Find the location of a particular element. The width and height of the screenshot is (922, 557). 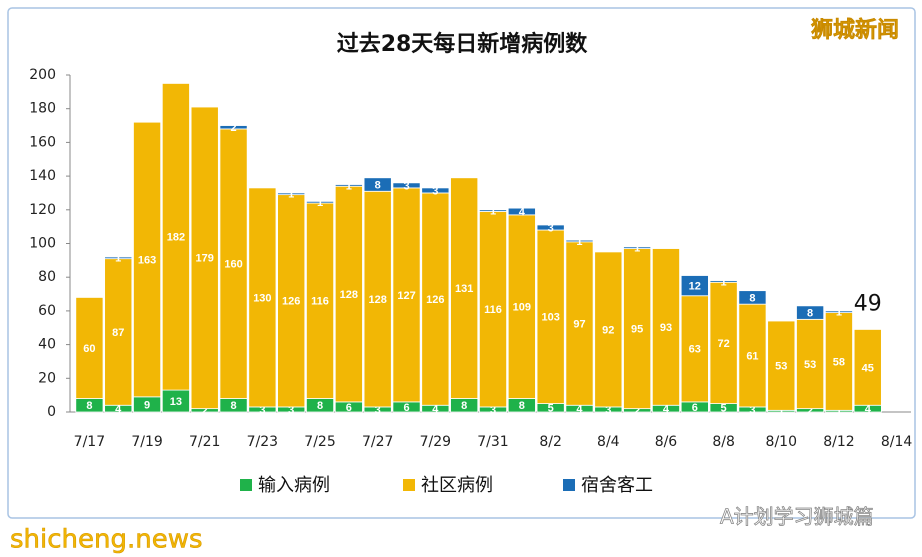

annotation: 49 is located at coordinates (868, 303).